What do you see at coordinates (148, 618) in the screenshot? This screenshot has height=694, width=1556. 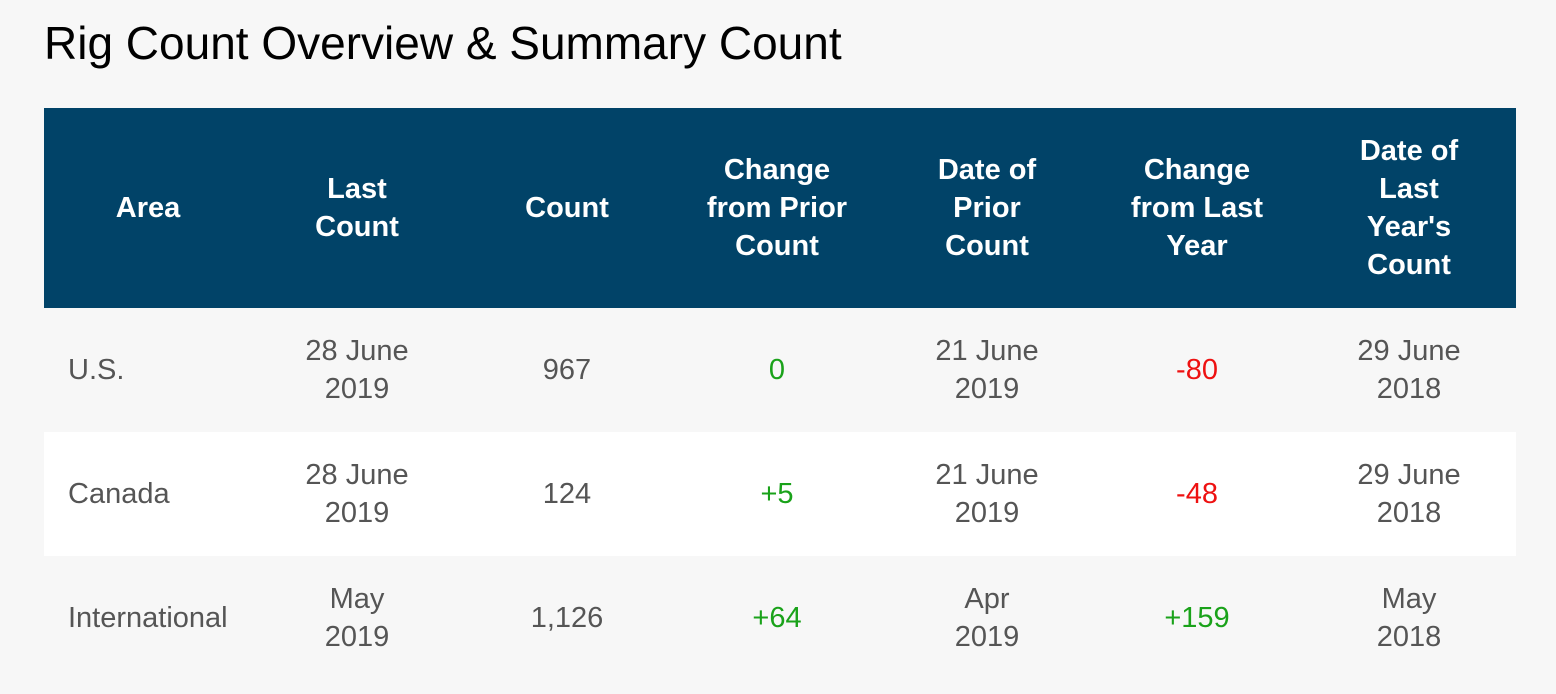 I see `cell-area: International` at bounding box center [148, 618].